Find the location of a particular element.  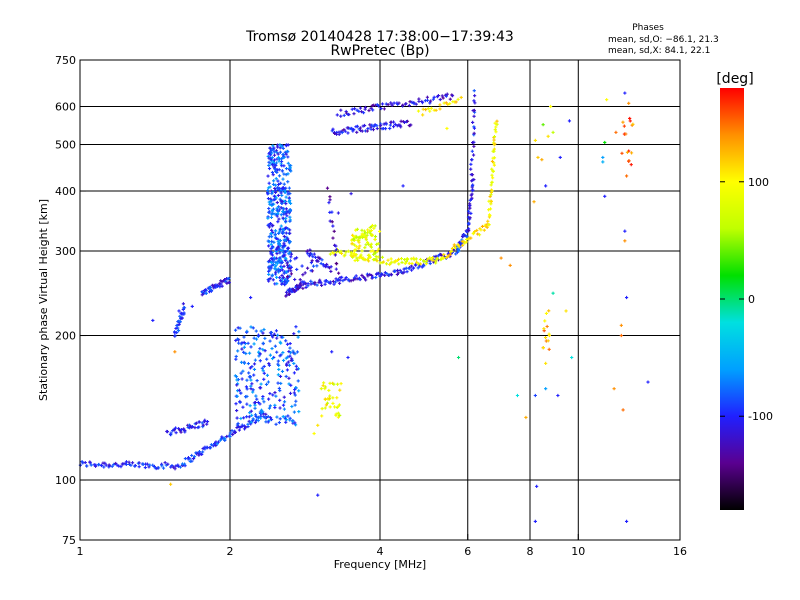

y-tick-label: 100 is located at coordinates (65, 480).